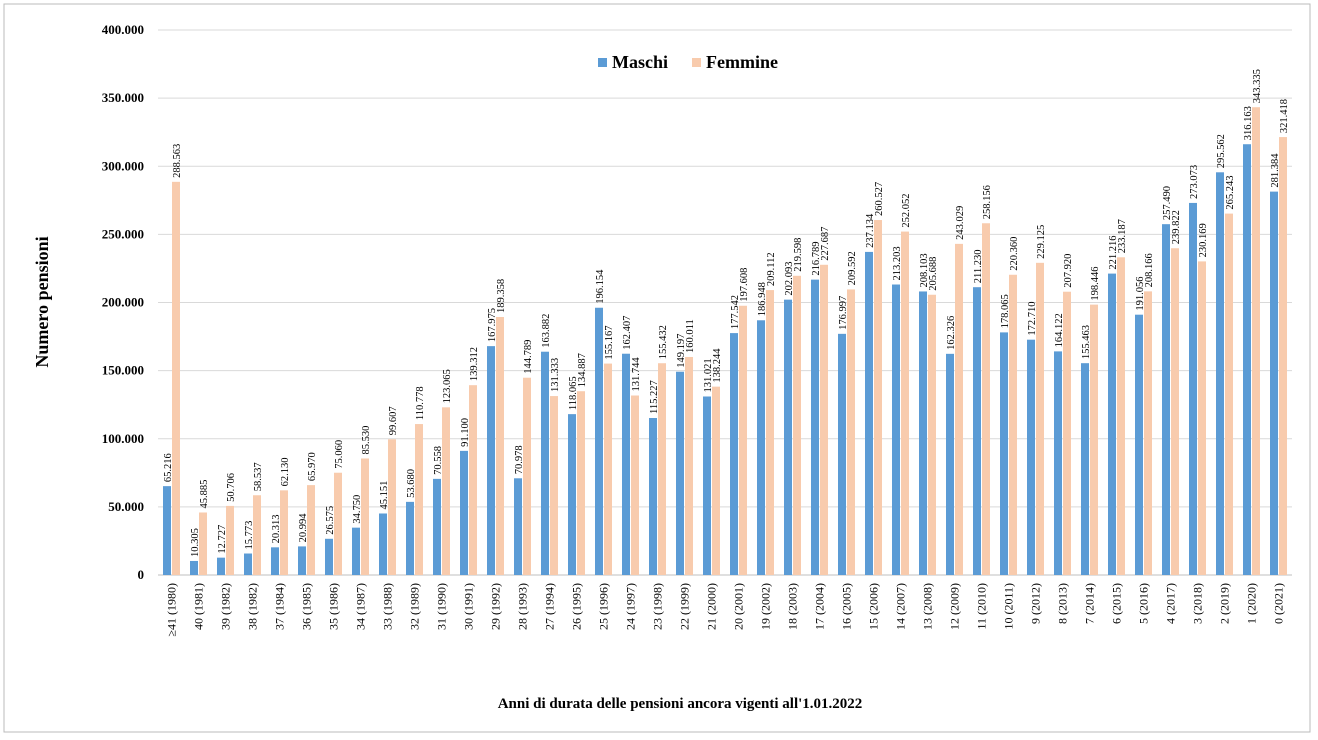  What do you see at coordinates (384, 495) in the screenshot?
I see `value-label: 45.151` at bounding box center [384, 495].